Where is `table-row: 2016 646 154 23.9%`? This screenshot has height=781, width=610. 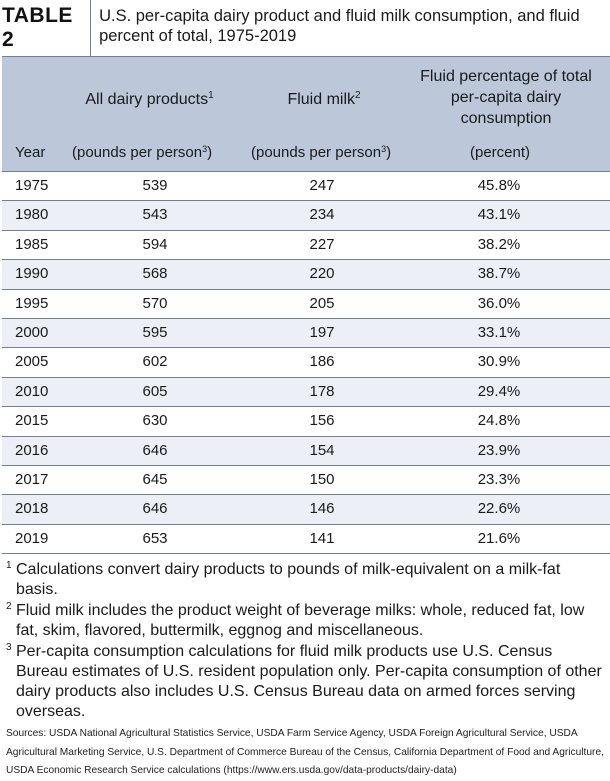
table-row: 2016 646 154 23.9% is located at coordinates (306, 450).